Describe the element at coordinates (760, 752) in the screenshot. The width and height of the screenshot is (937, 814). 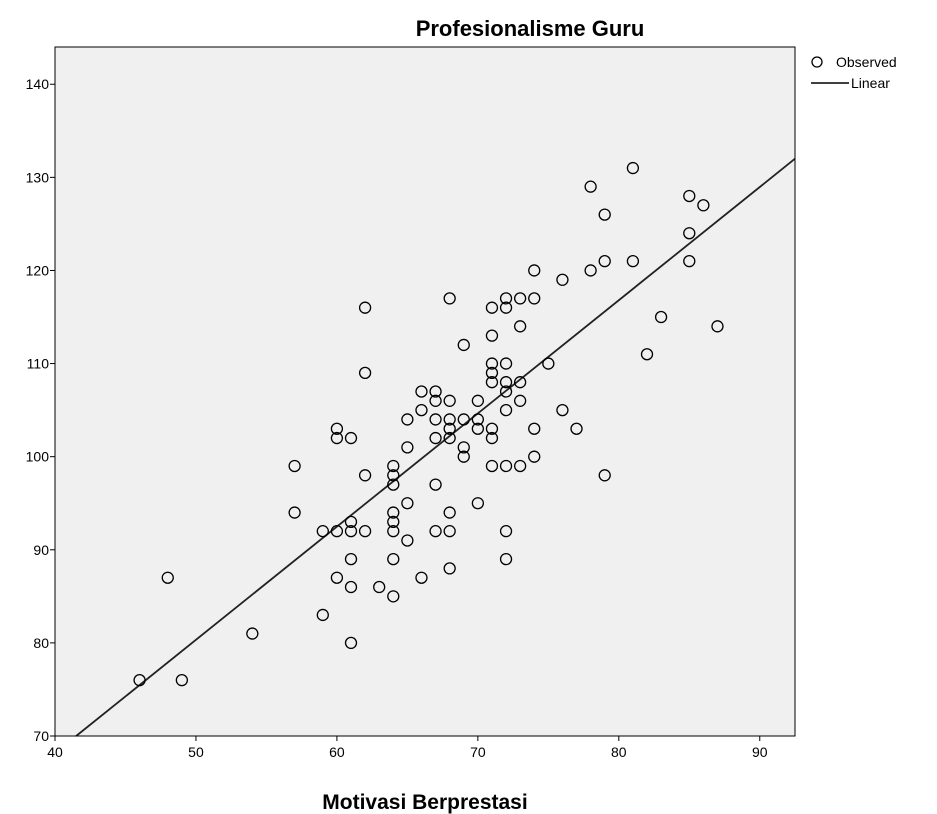
I see `x-tick-label: 90` at that location.